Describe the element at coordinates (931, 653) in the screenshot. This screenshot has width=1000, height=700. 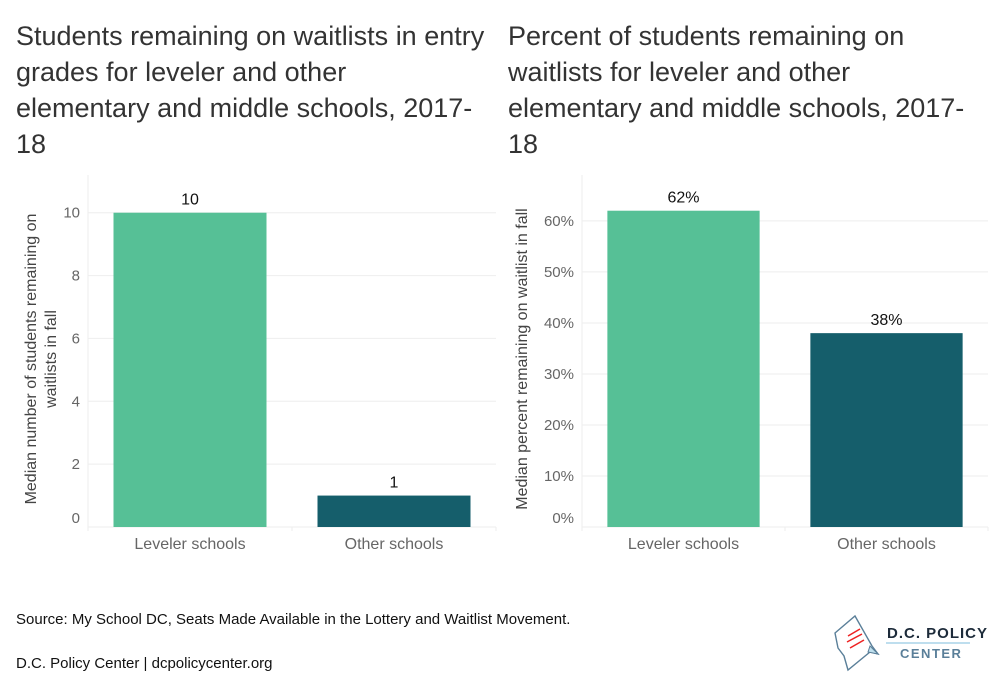
I see `logo-line2: CENTER` at that location.